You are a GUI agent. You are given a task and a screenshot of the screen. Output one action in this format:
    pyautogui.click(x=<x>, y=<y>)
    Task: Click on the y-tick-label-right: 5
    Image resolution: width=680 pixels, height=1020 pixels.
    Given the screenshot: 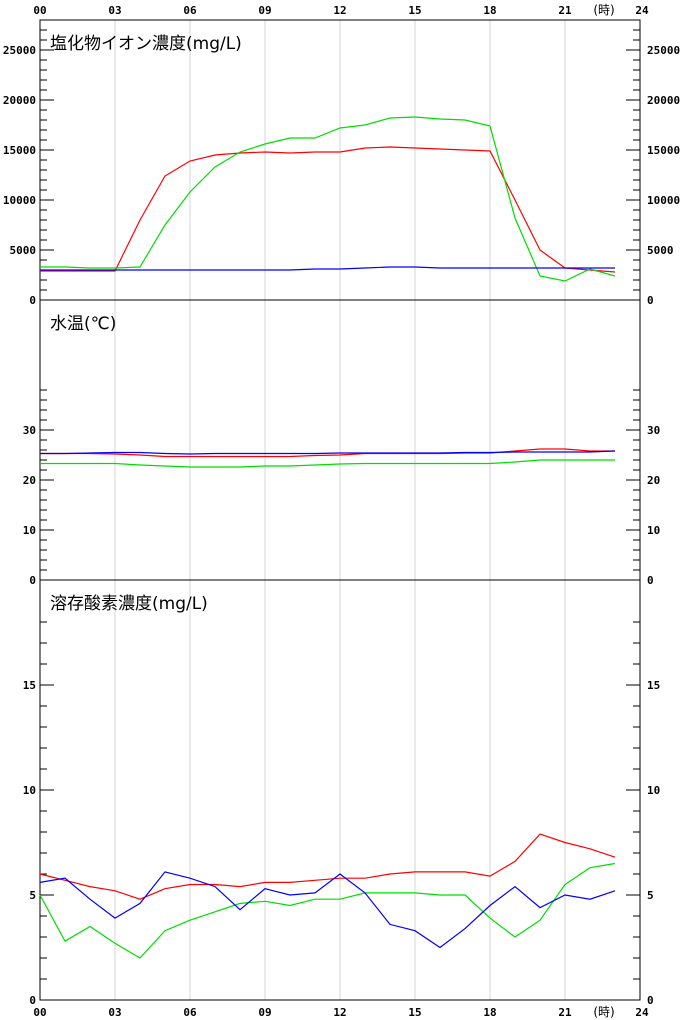 What is the action you would take?
    pyautogui.click(x=650, y=895)
    